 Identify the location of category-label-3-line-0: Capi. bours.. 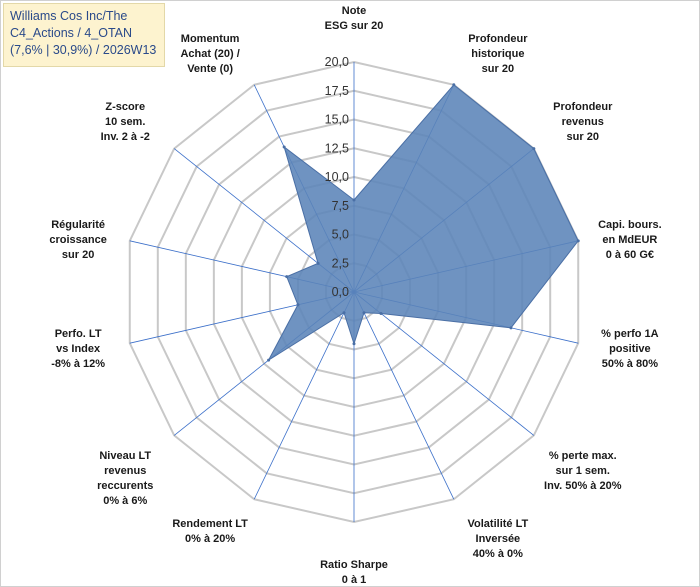
(630, 225).